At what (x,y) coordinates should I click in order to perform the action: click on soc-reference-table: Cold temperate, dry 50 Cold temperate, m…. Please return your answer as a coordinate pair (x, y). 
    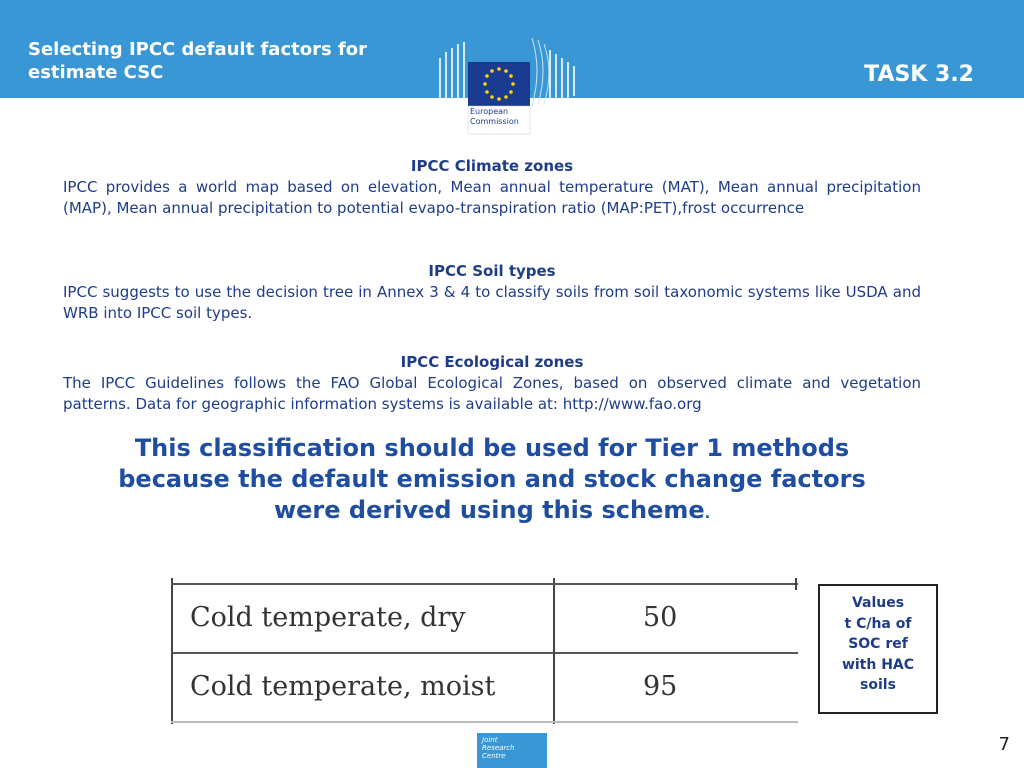
    Looking at the image, I should click on (483, 651).